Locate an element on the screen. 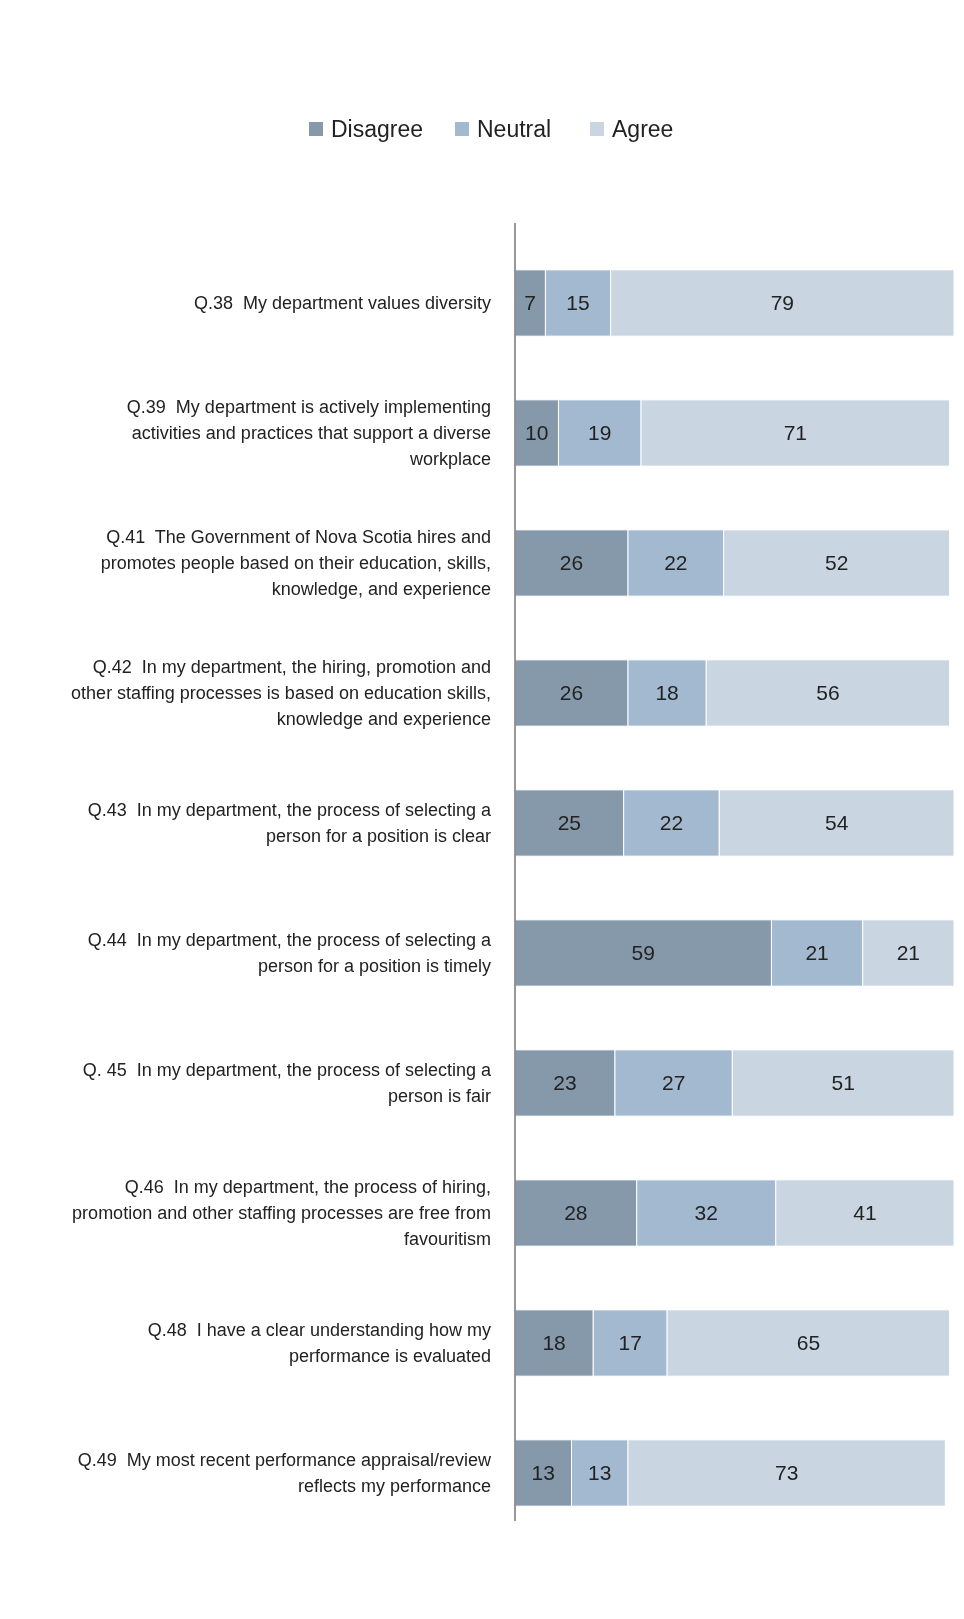 This screenshot has height=1619, width=964. data-label: 51 is located at coordinates (843, 1083).